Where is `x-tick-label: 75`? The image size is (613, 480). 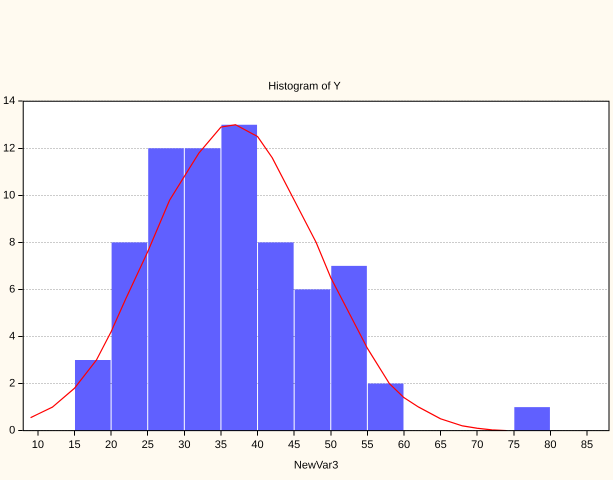
x-tick-label: 75 is located at coordinates (514, 445).